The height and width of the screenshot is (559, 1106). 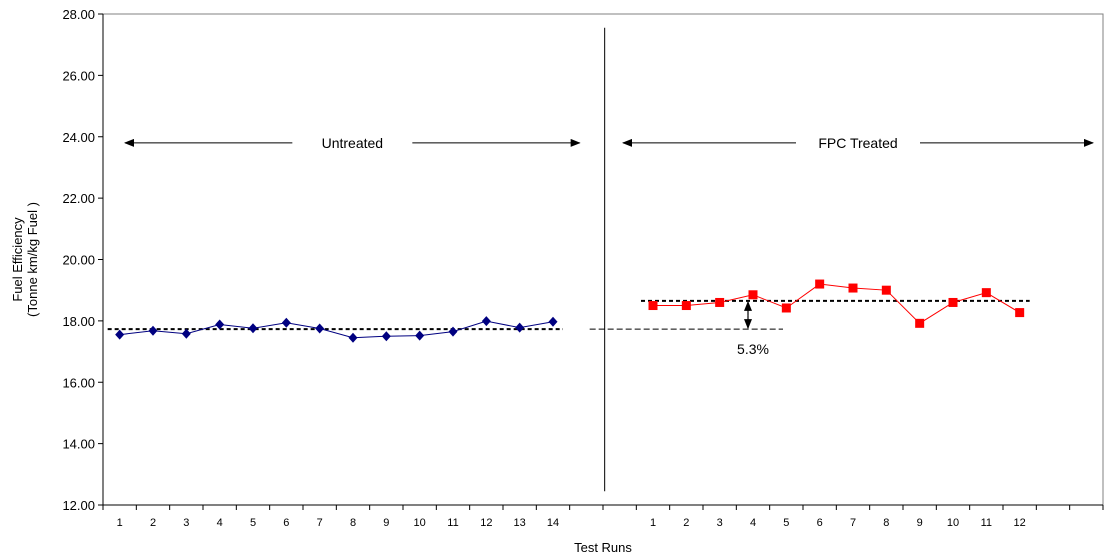 I want to click on series-layer, so click(x=570, y=311).